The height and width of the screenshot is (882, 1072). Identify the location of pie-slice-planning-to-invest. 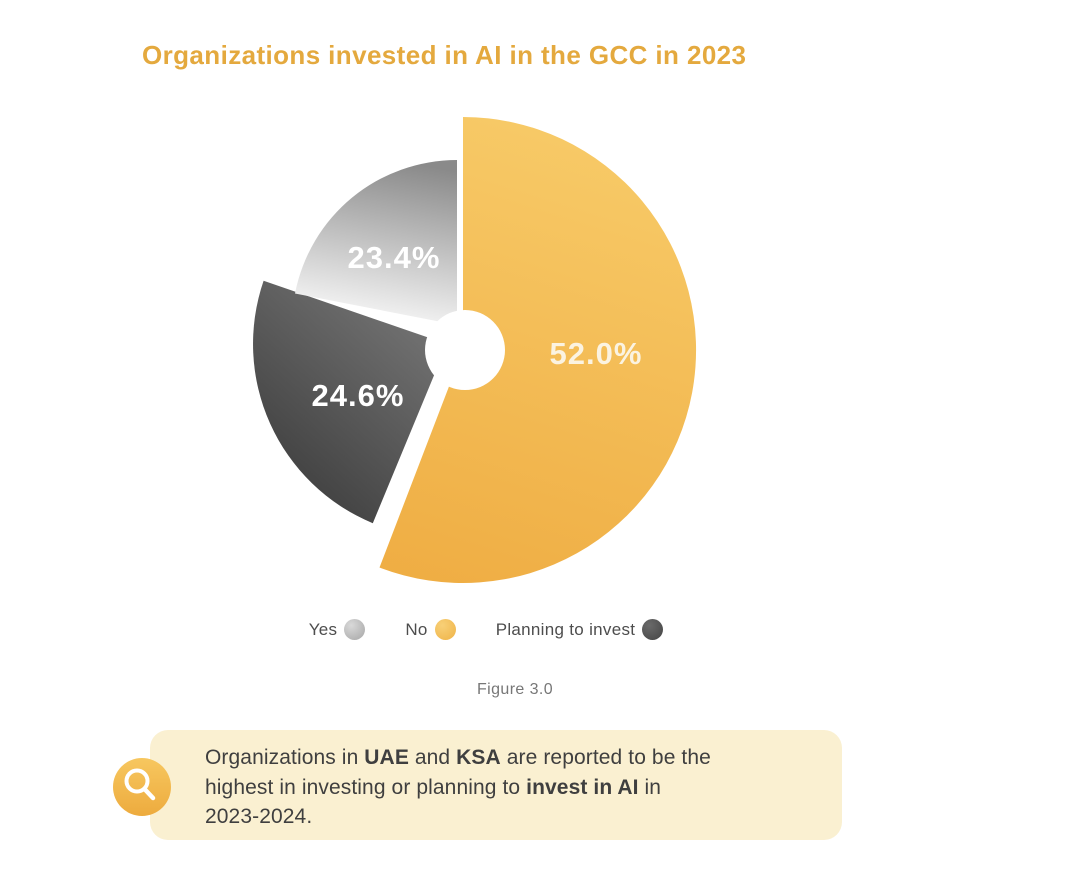
(350, 402).